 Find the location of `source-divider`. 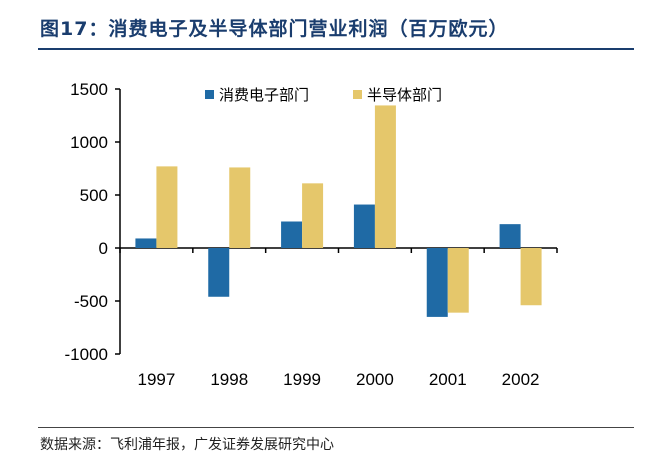

source-divider is located at coordinates (336, 427).